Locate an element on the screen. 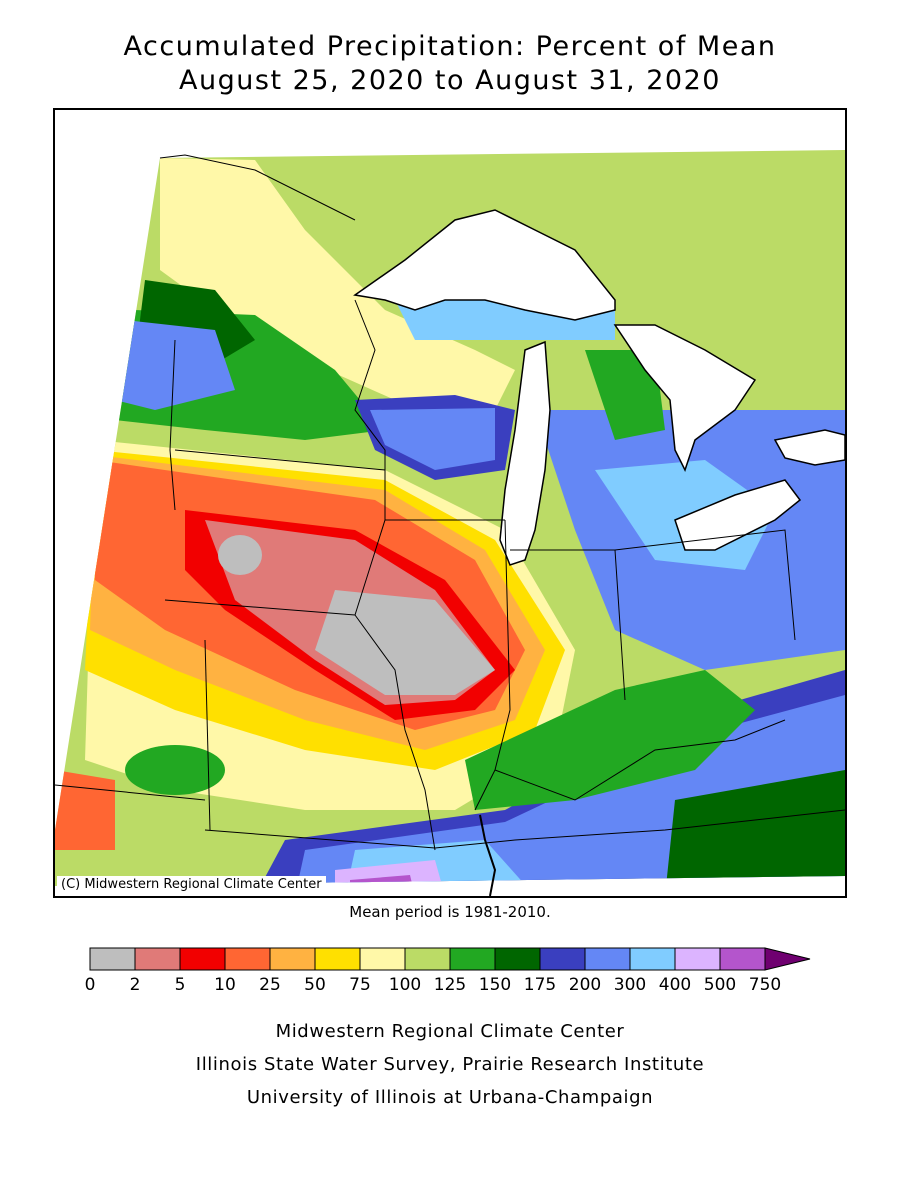  lake-superior is located at coordinates (484, 265).